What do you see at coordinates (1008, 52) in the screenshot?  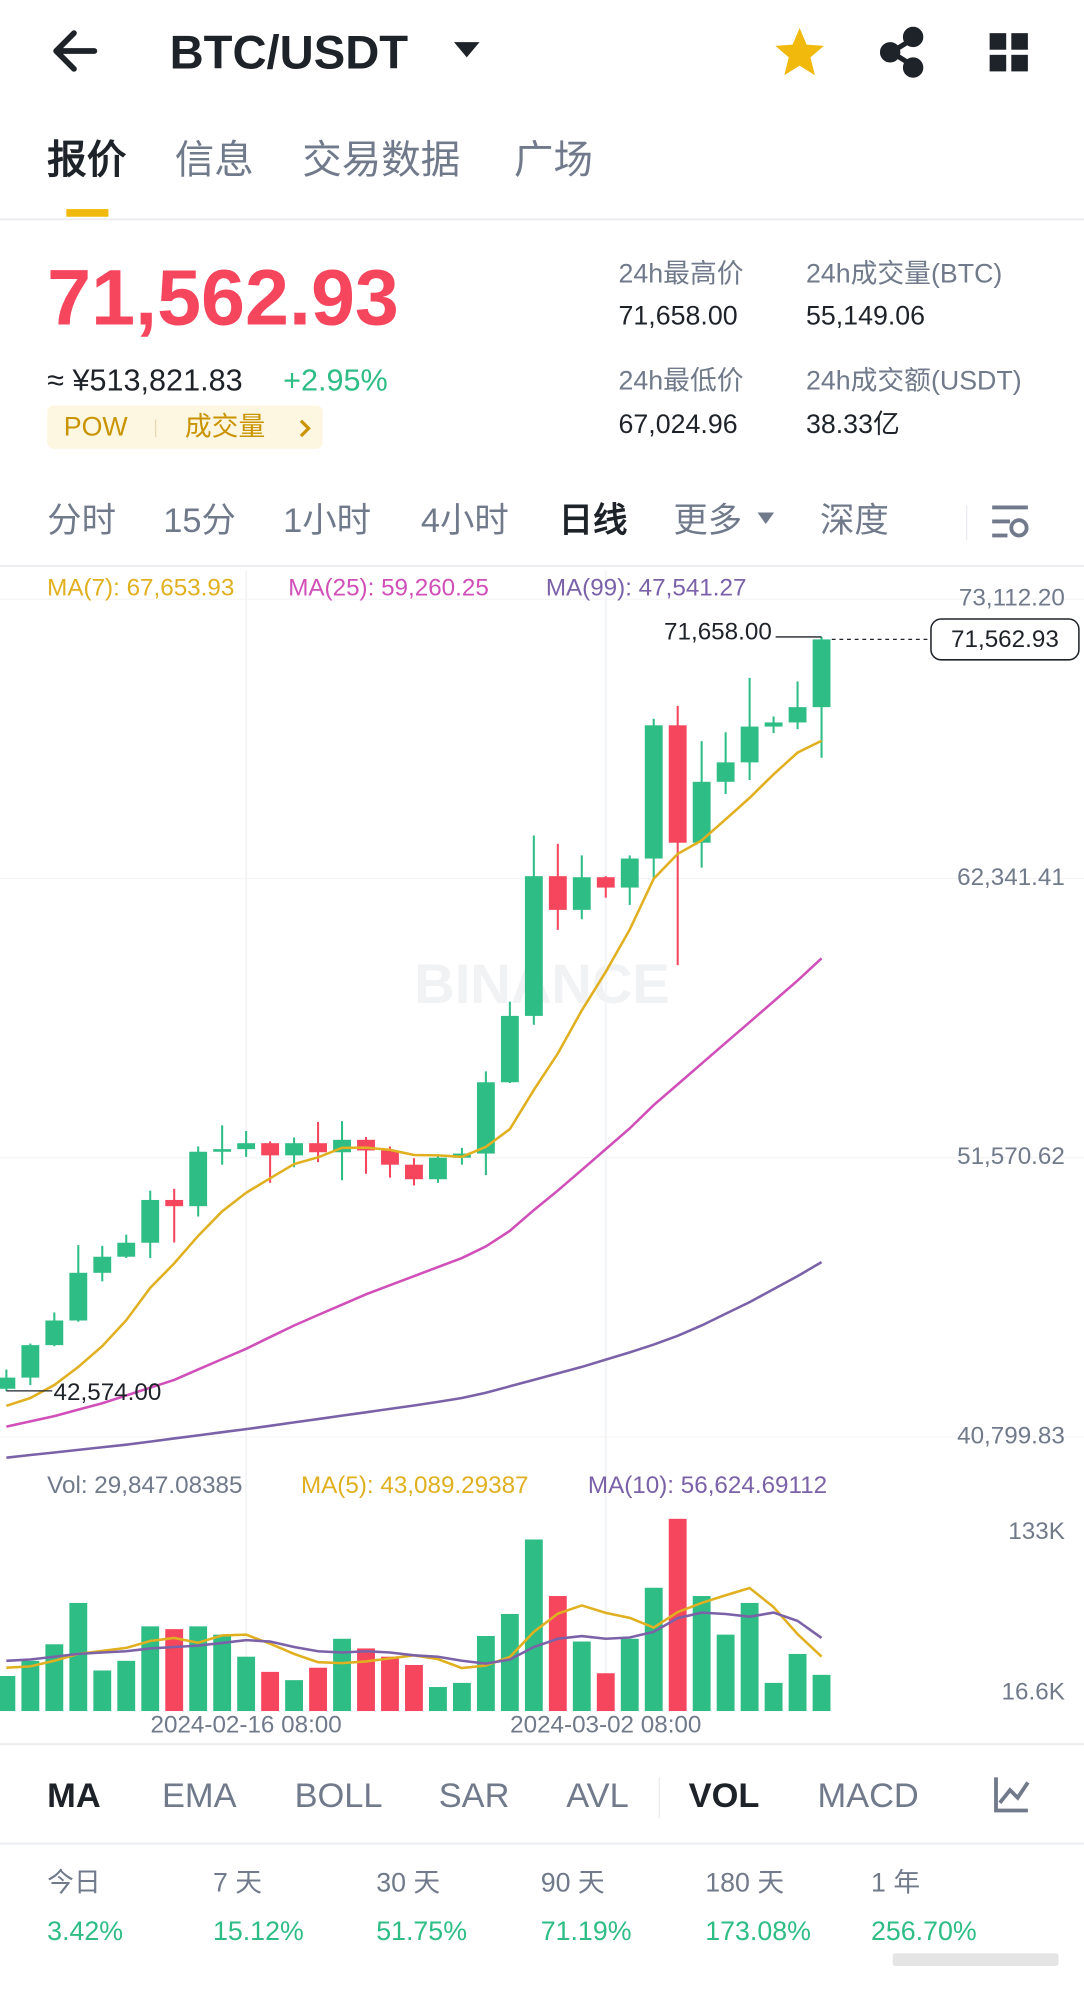 I see `layout-button` at bounding box center [1008, 52].